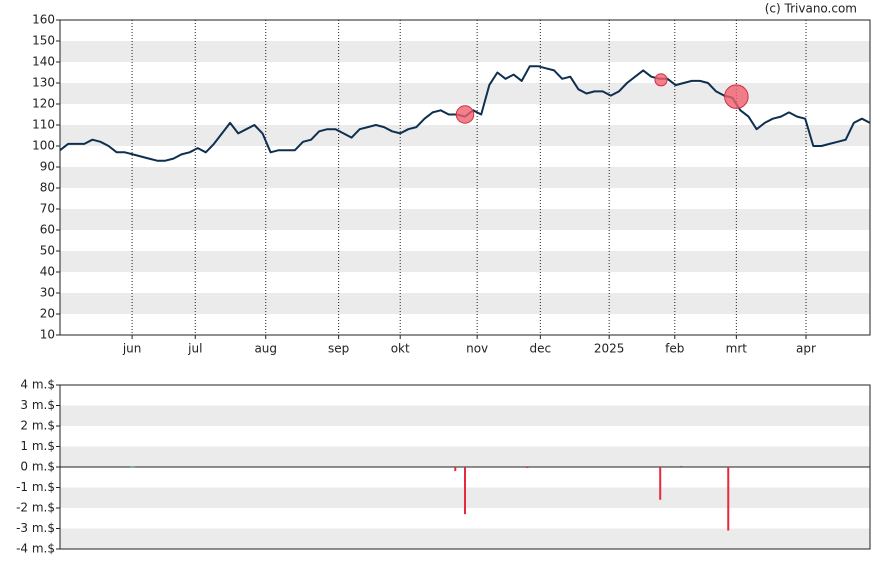 The image size is (888, 565). Describe the element at coordinates (47, 230) in the screenshot. I see `y-tick-label: 60` at that location.